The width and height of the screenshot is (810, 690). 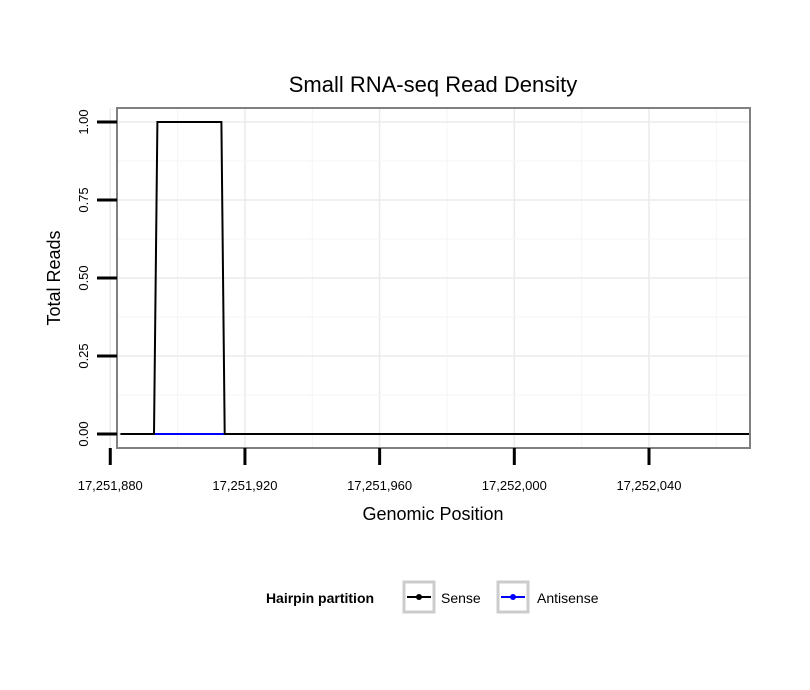 I want to click on x-tick-label: 17,251,960, so click(x=379, y=485).